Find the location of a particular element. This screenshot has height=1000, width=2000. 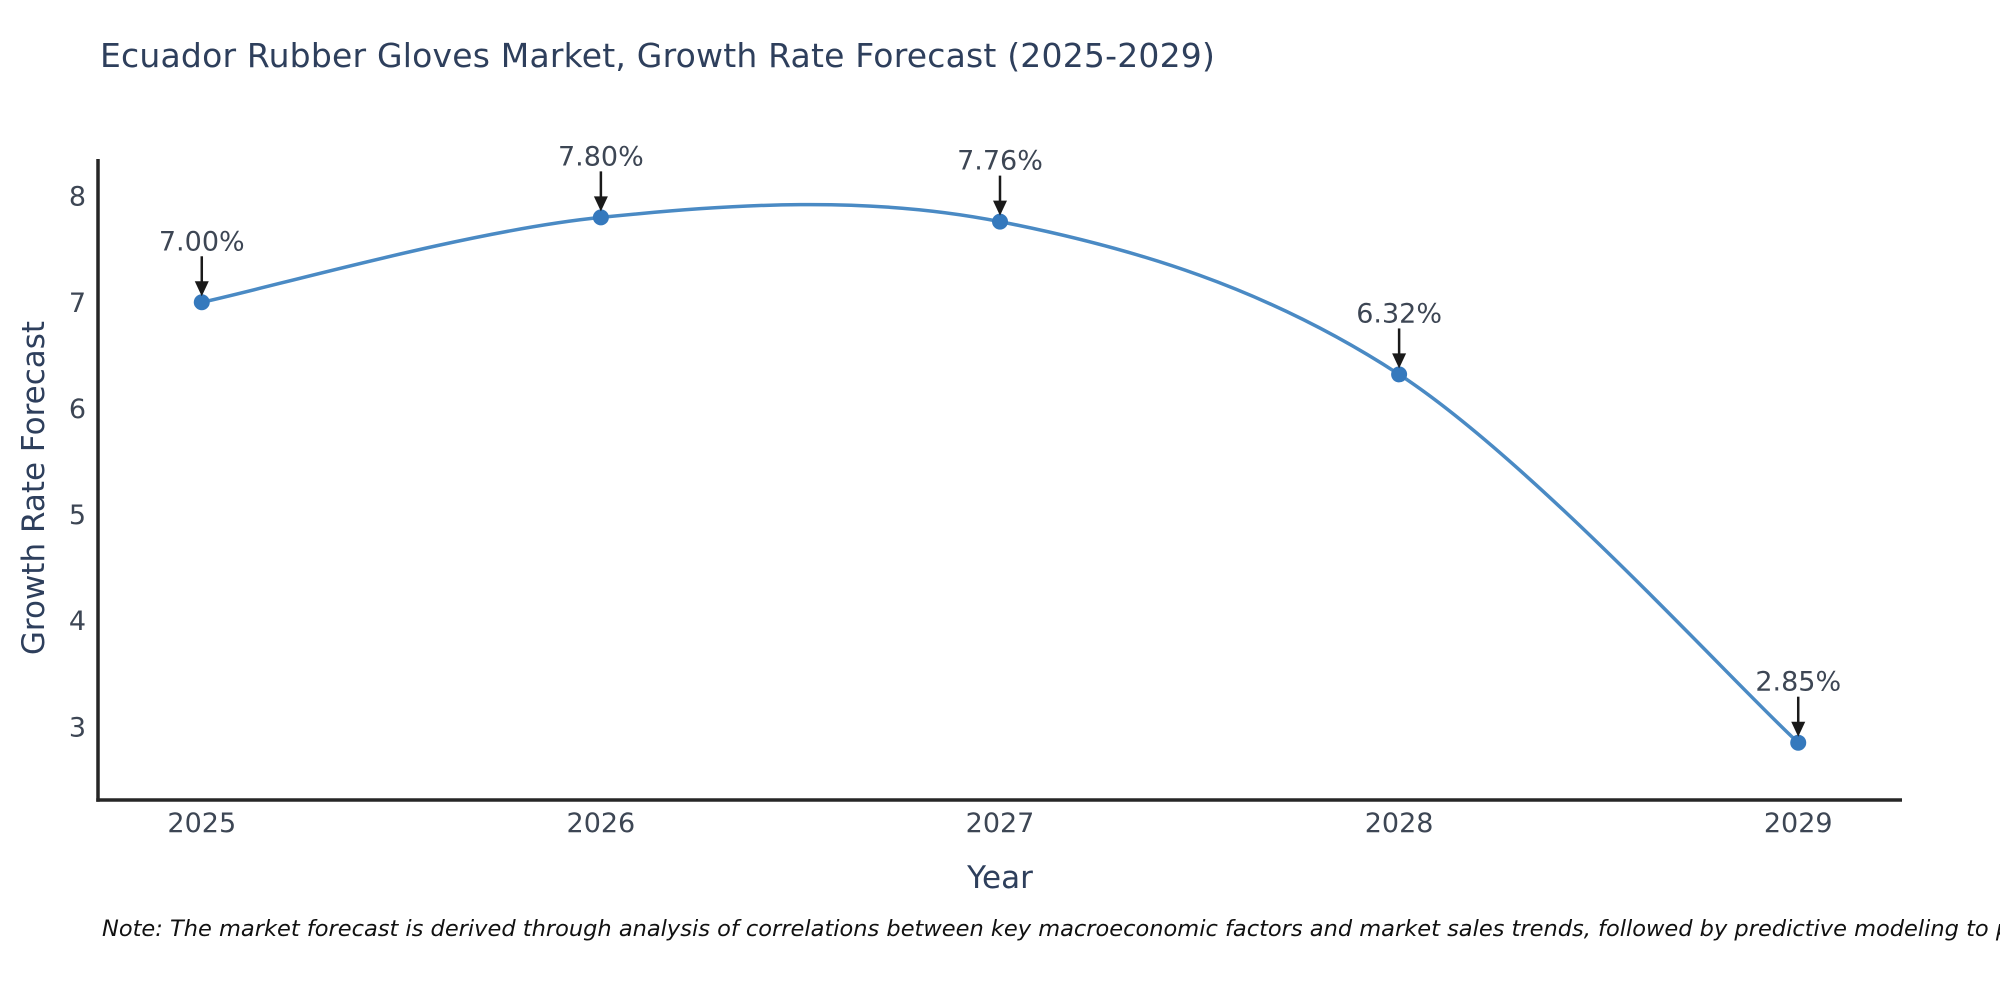

data-point-label: 2.85% is located at coordinates (1798, 682).